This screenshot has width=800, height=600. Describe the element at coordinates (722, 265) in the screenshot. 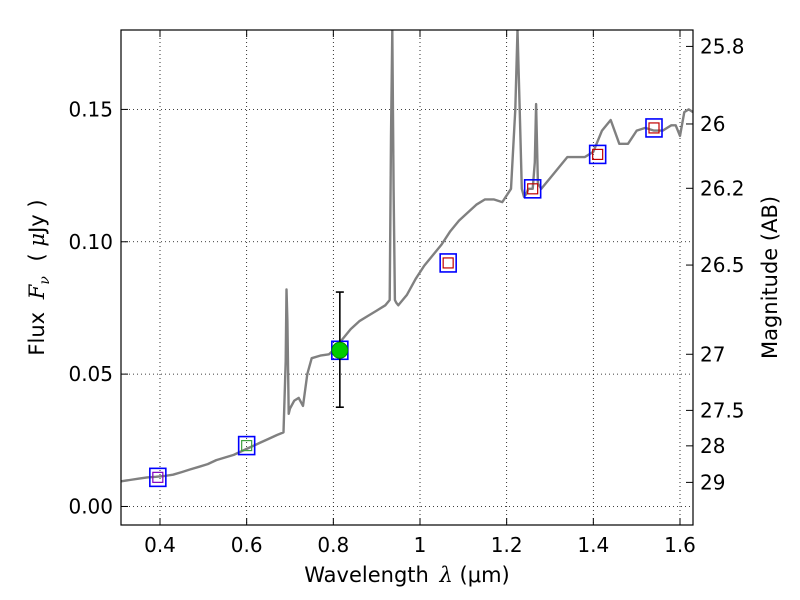

I see `magnitude-tick-label: 26.5` at that location.